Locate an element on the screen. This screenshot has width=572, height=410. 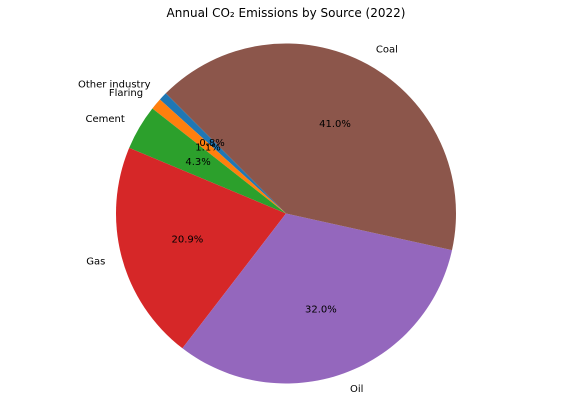
pie-slice-cement is located at coordinates (207, 161).